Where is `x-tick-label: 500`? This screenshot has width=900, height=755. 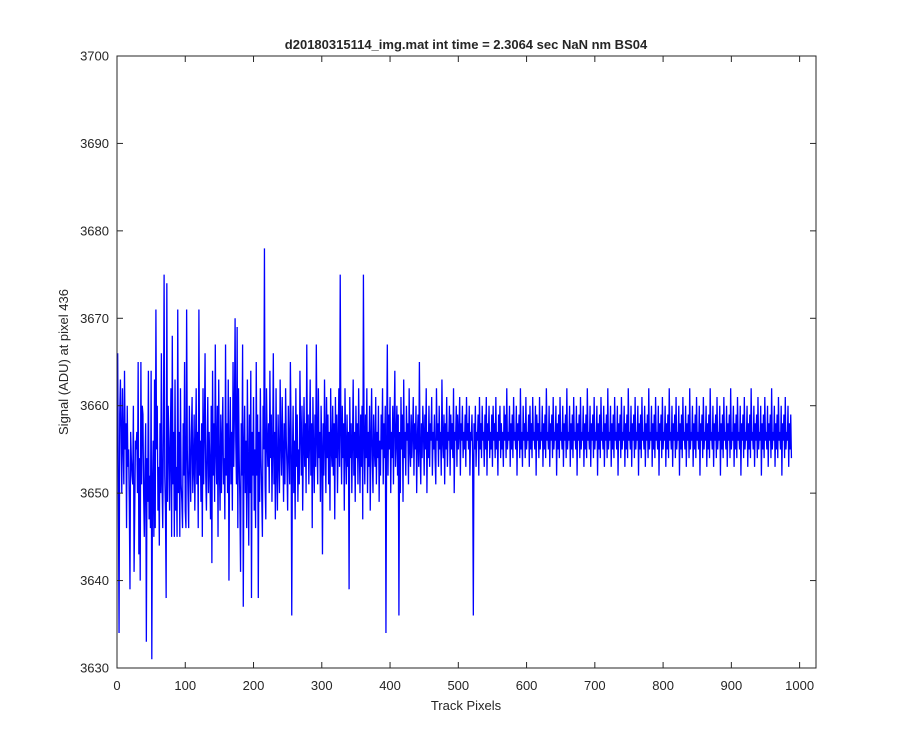 x-tick-label: 500 is located at coordinates (458, 685).